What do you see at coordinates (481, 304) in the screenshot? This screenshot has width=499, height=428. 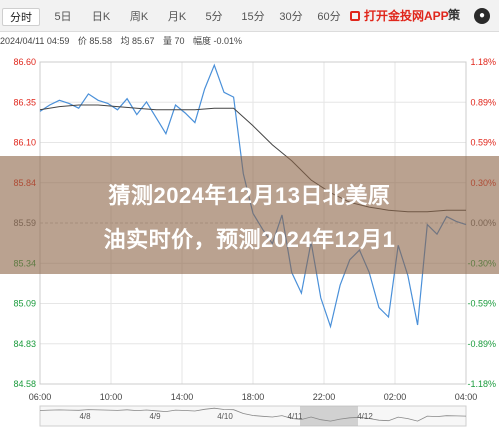 I see `y-tick-label-right: -0.59%` at bounding box center [481, 304].